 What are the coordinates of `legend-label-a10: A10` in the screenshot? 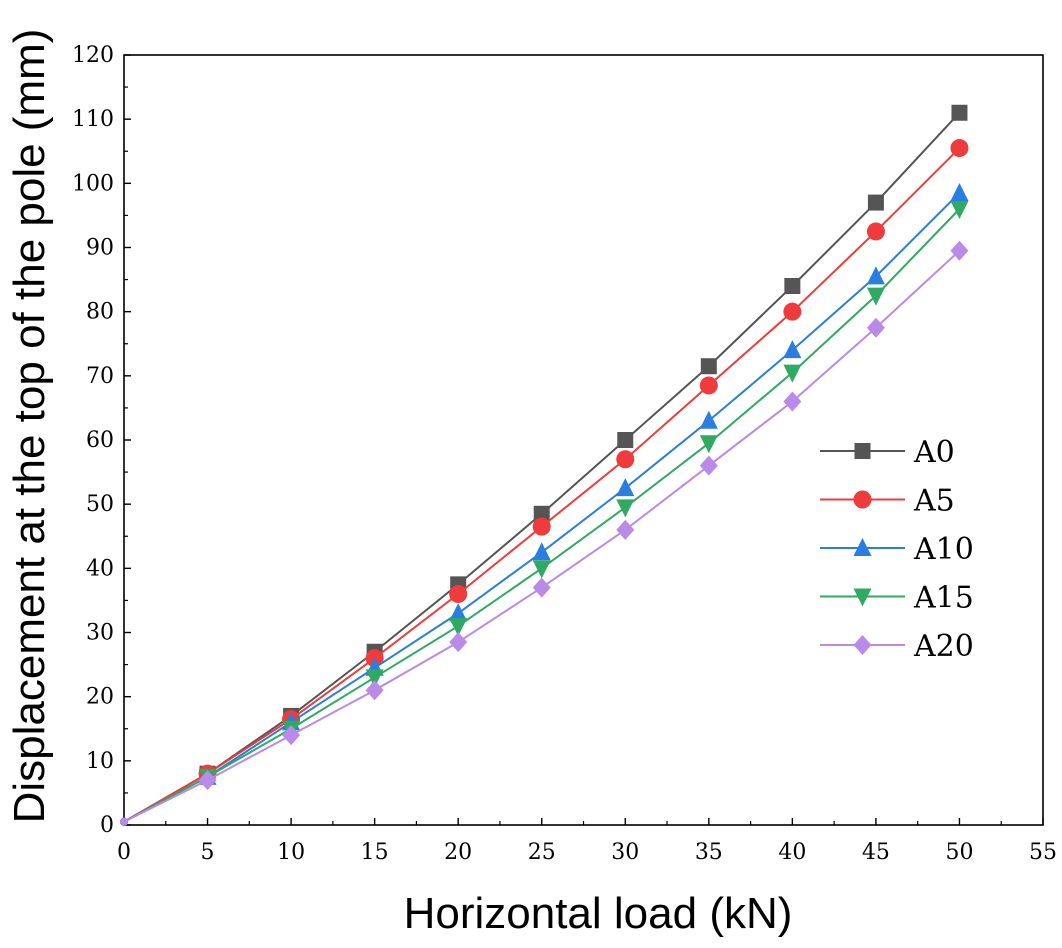 It's located at (943, 549).